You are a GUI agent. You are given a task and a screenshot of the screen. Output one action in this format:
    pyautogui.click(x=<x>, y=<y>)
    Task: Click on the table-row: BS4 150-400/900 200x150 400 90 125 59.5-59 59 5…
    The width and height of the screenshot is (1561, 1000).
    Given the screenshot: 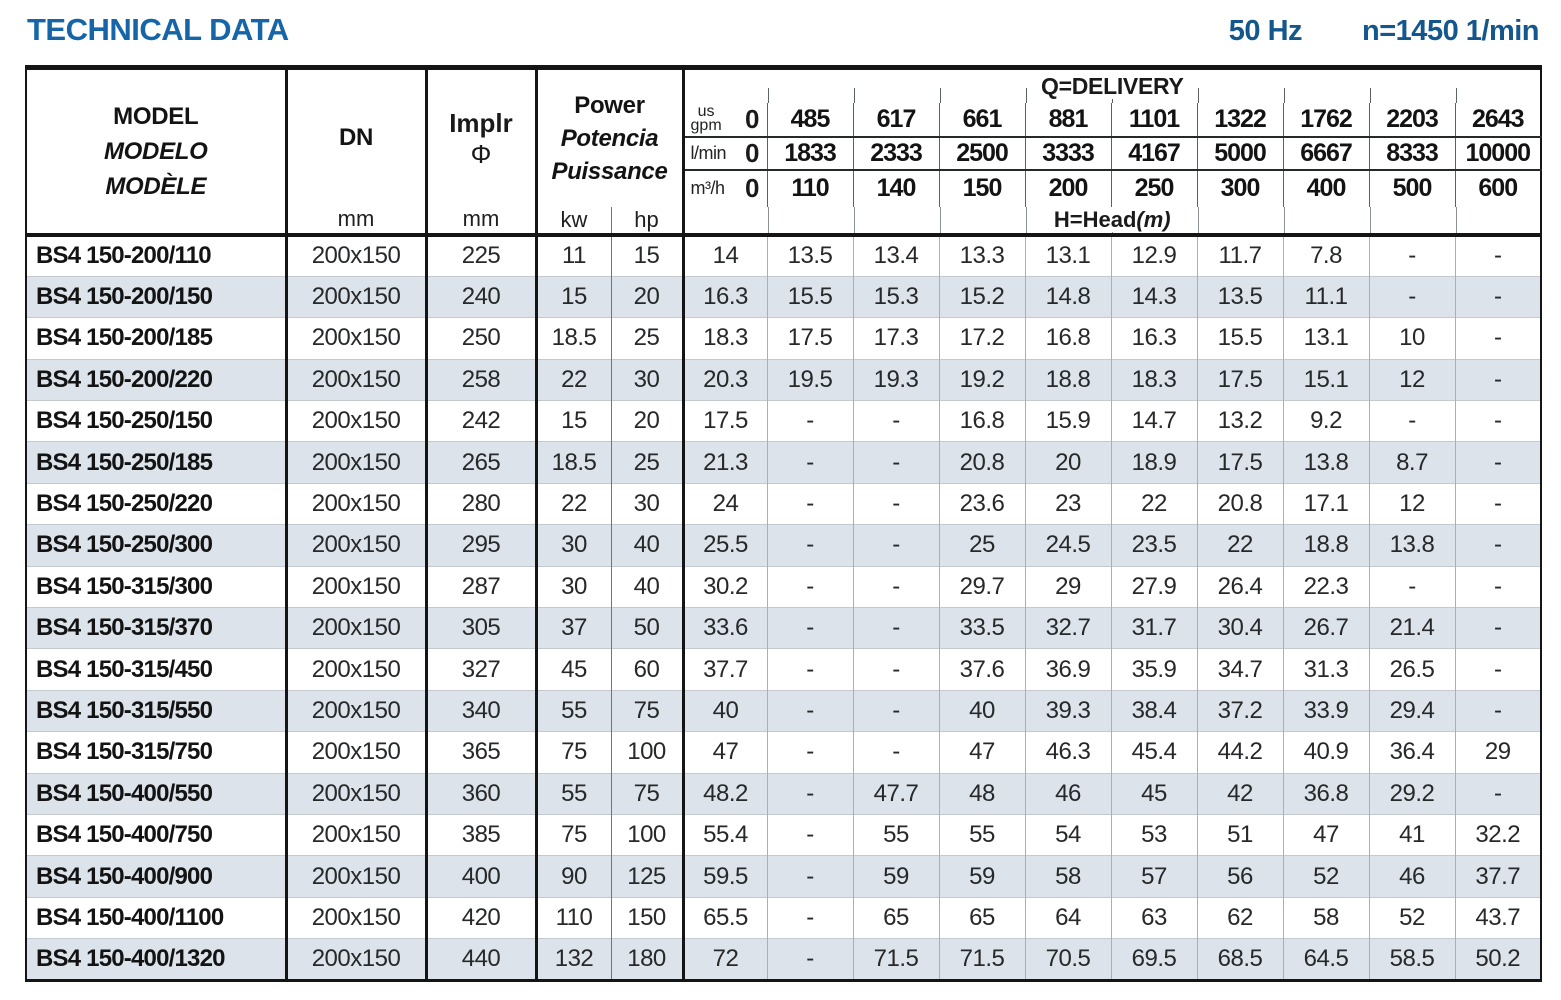 What is the action you would take?
    pyautogui.click(x=784, y=876)
    